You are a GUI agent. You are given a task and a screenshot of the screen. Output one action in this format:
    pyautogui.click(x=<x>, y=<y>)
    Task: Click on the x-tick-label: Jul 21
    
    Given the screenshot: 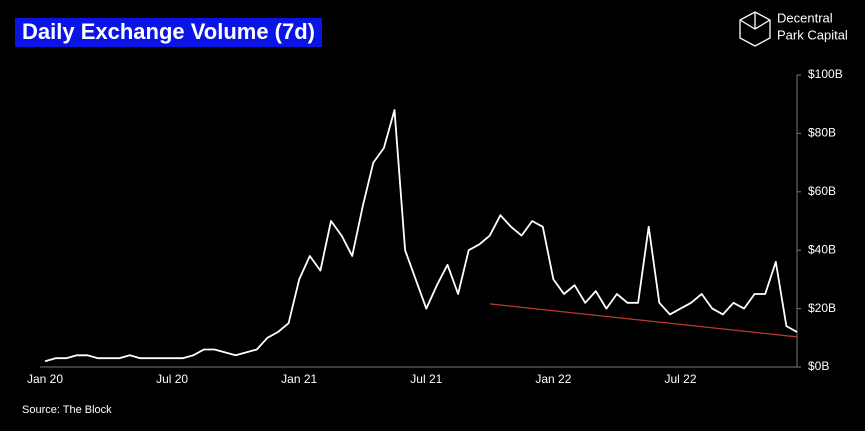 What is the action you would take?
    pyautogui.click(x=426, y=379)
    